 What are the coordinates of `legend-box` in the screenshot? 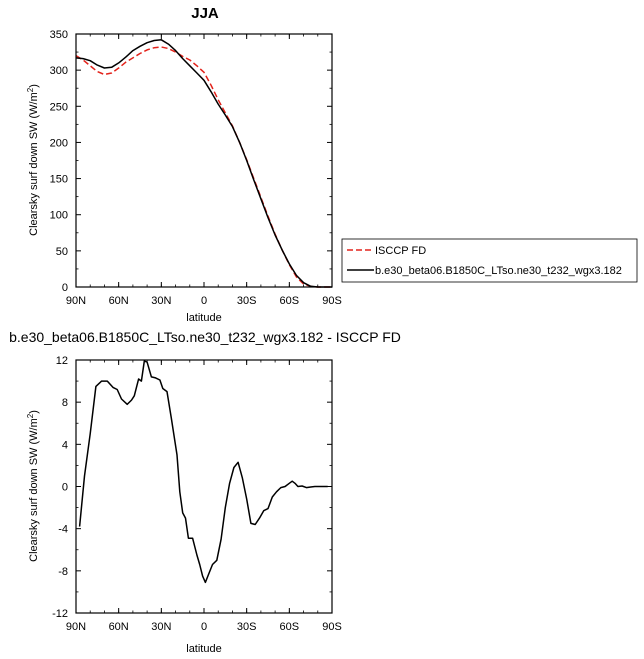 It's located at (489, 260).